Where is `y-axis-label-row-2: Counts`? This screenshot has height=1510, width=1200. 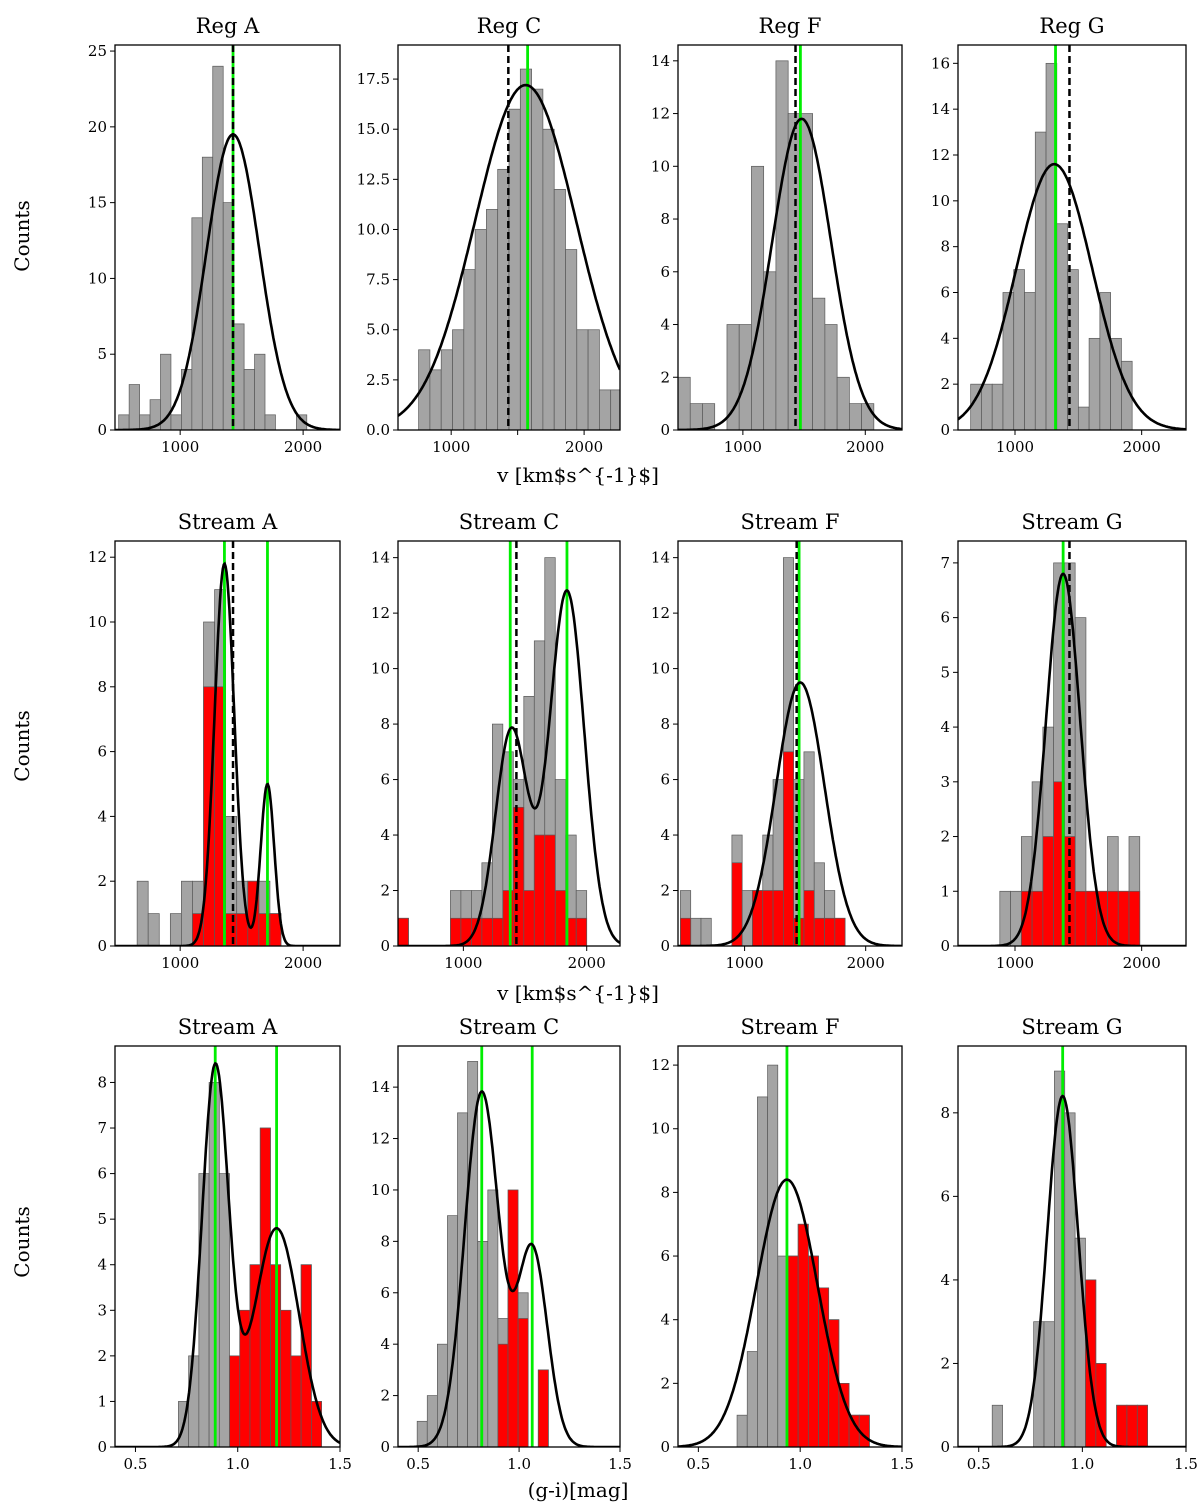 y-axis-label-row-2: Counts is located at coordinates (22, 745).